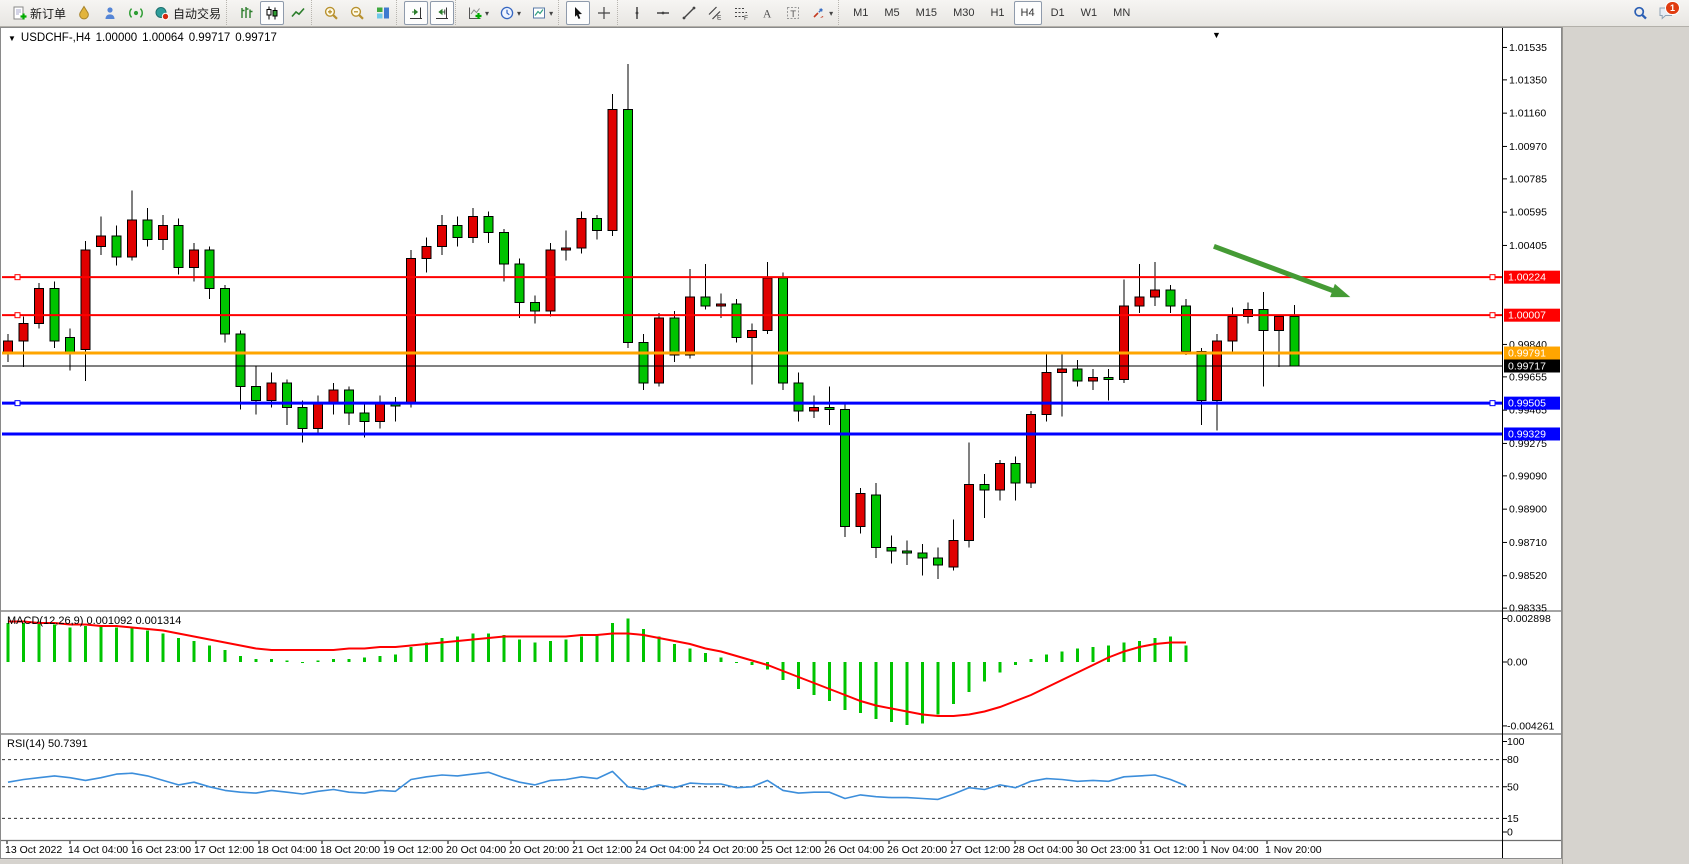 This screenshot has height=864, width=1689. I want to click on macd-label: MACD(12,26,9) 0.001092 0.001314, so click(94, 621).